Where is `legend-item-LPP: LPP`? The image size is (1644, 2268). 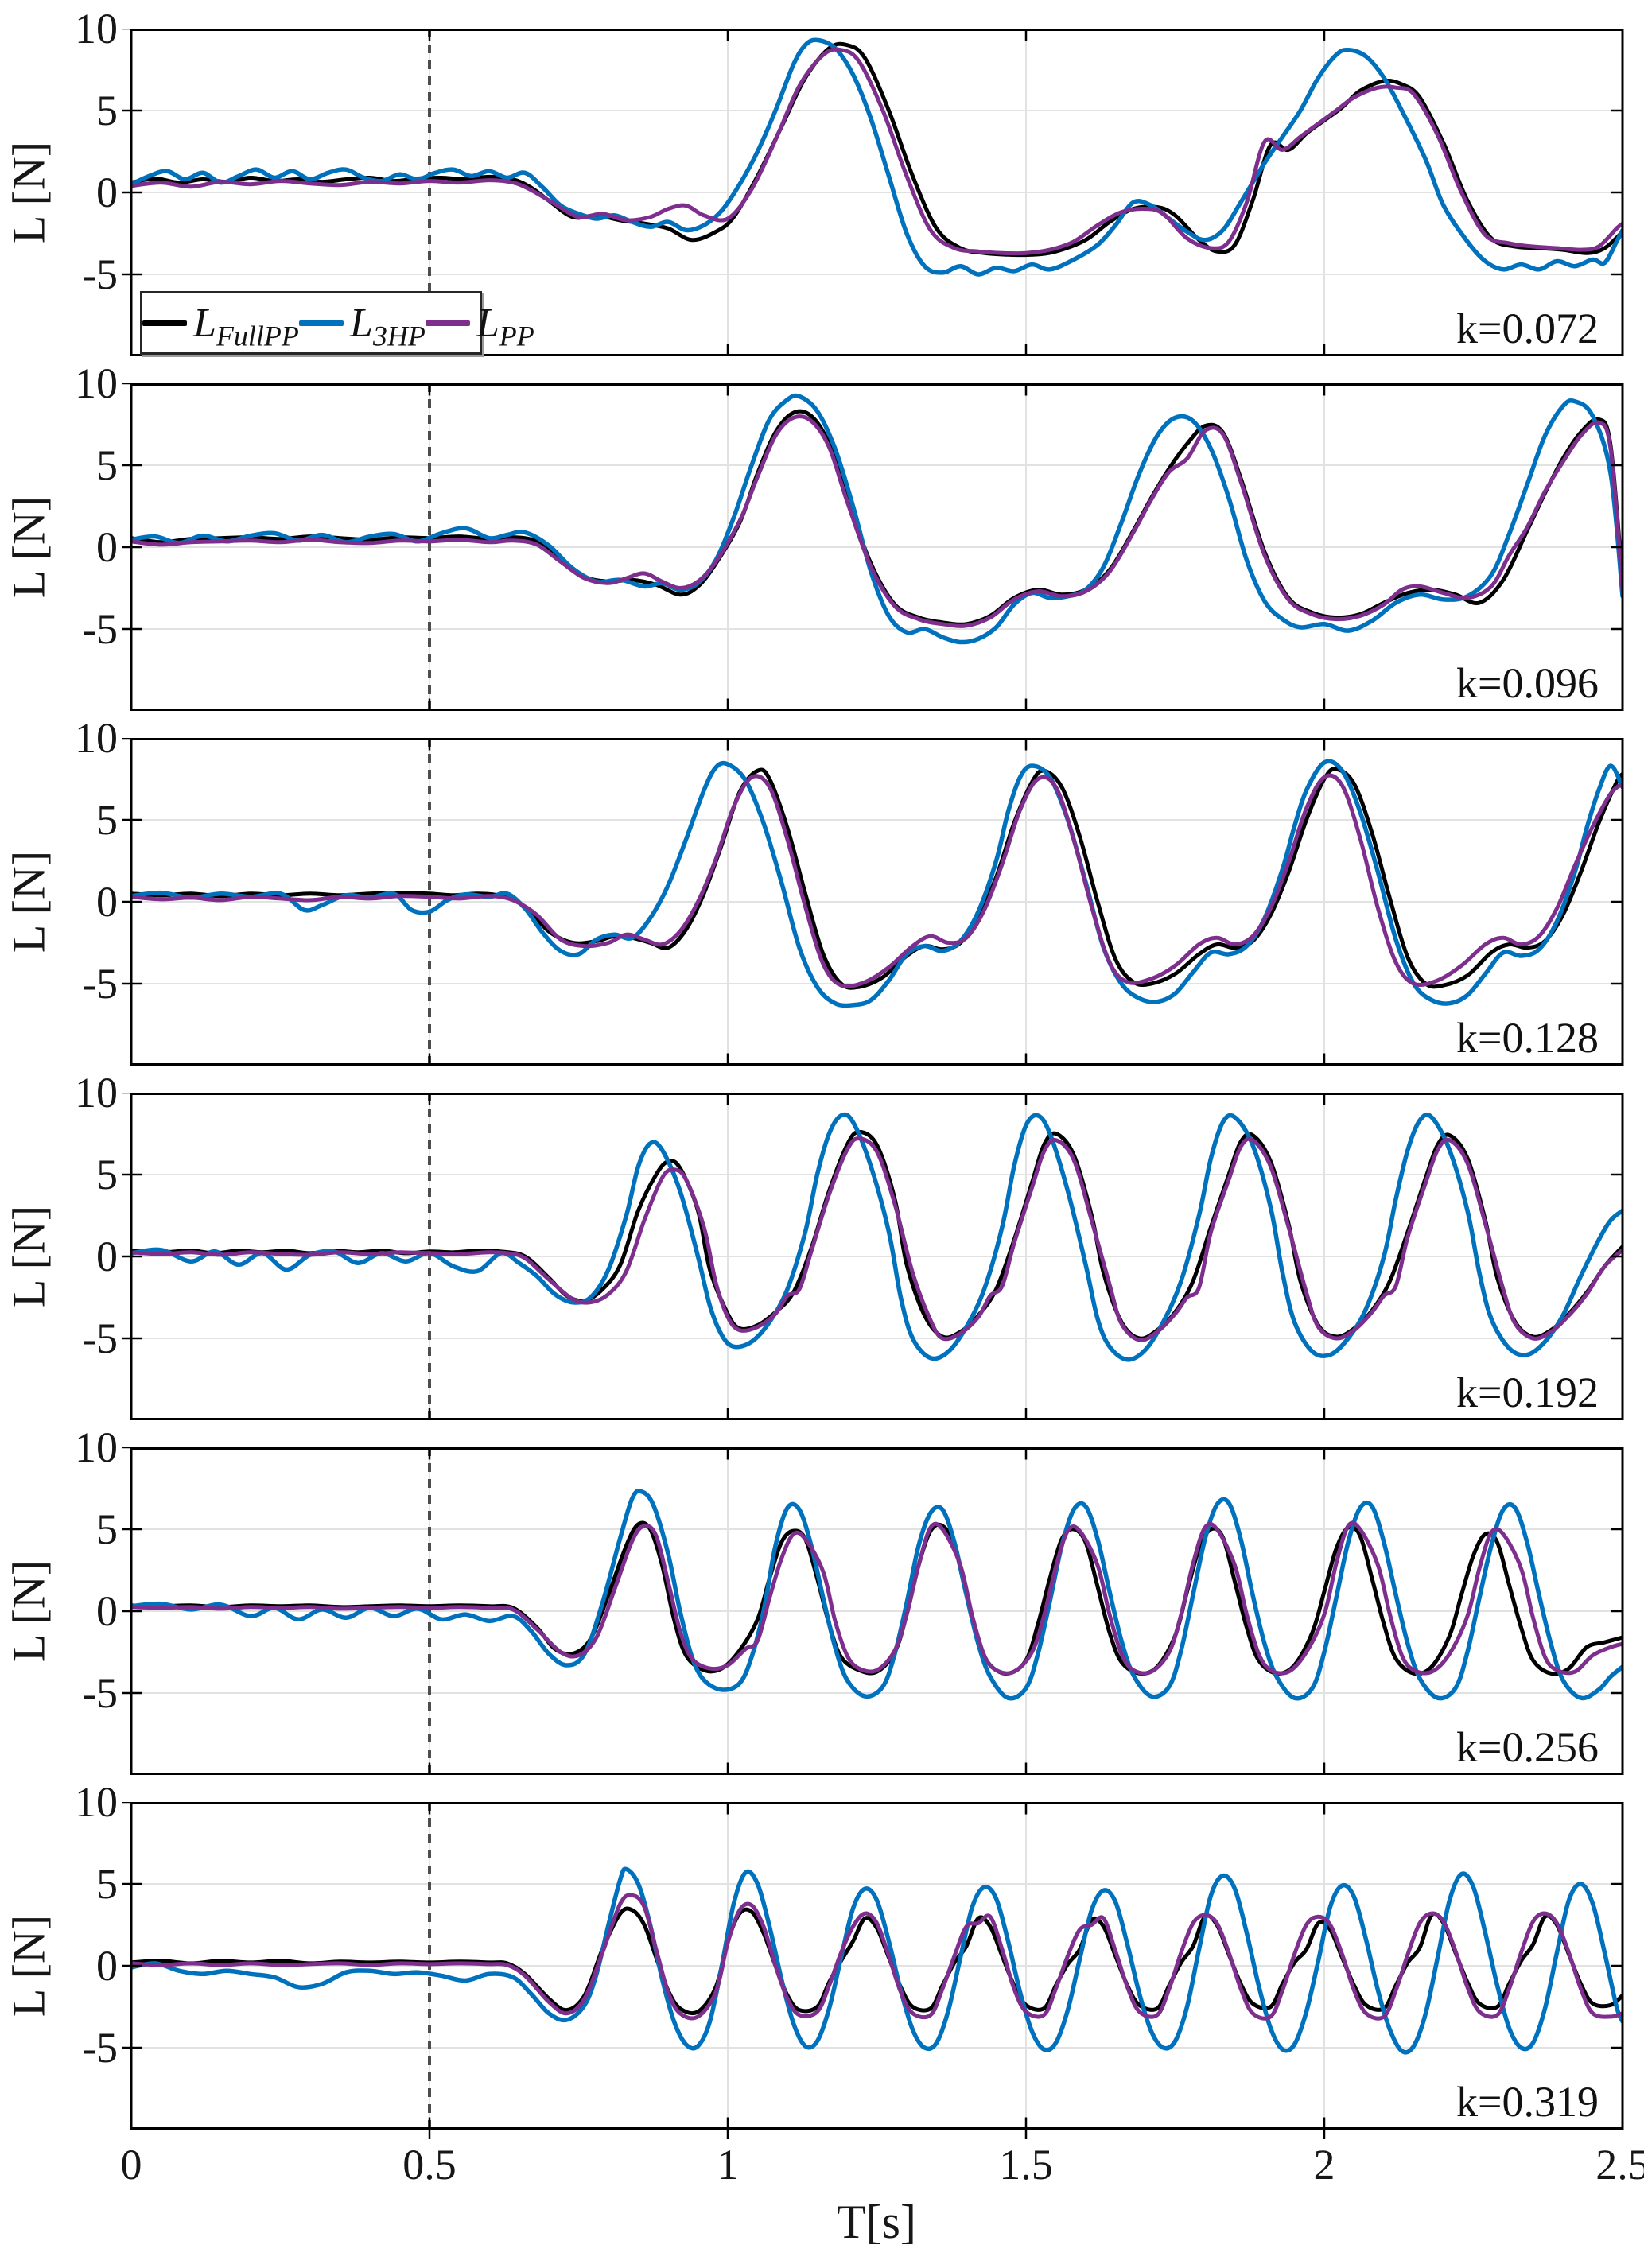 legend-item-LPP: LPP is located at coordinates (479, 325).